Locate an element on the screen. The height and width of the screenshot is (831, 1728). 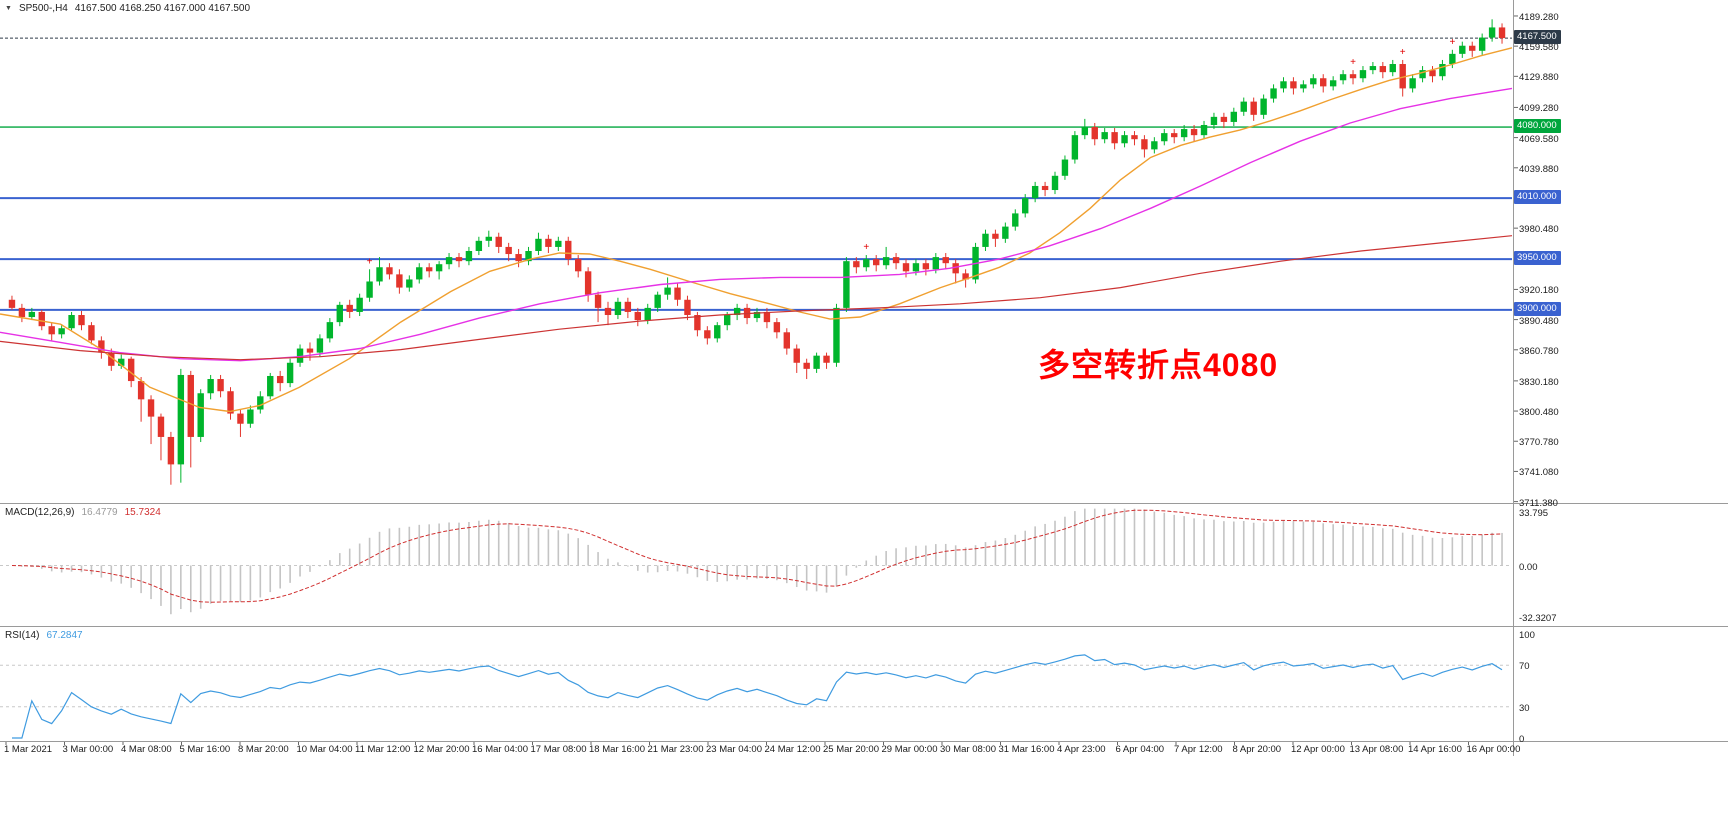
price-tag: 4010.000 is located at coordinates (1537, 197).